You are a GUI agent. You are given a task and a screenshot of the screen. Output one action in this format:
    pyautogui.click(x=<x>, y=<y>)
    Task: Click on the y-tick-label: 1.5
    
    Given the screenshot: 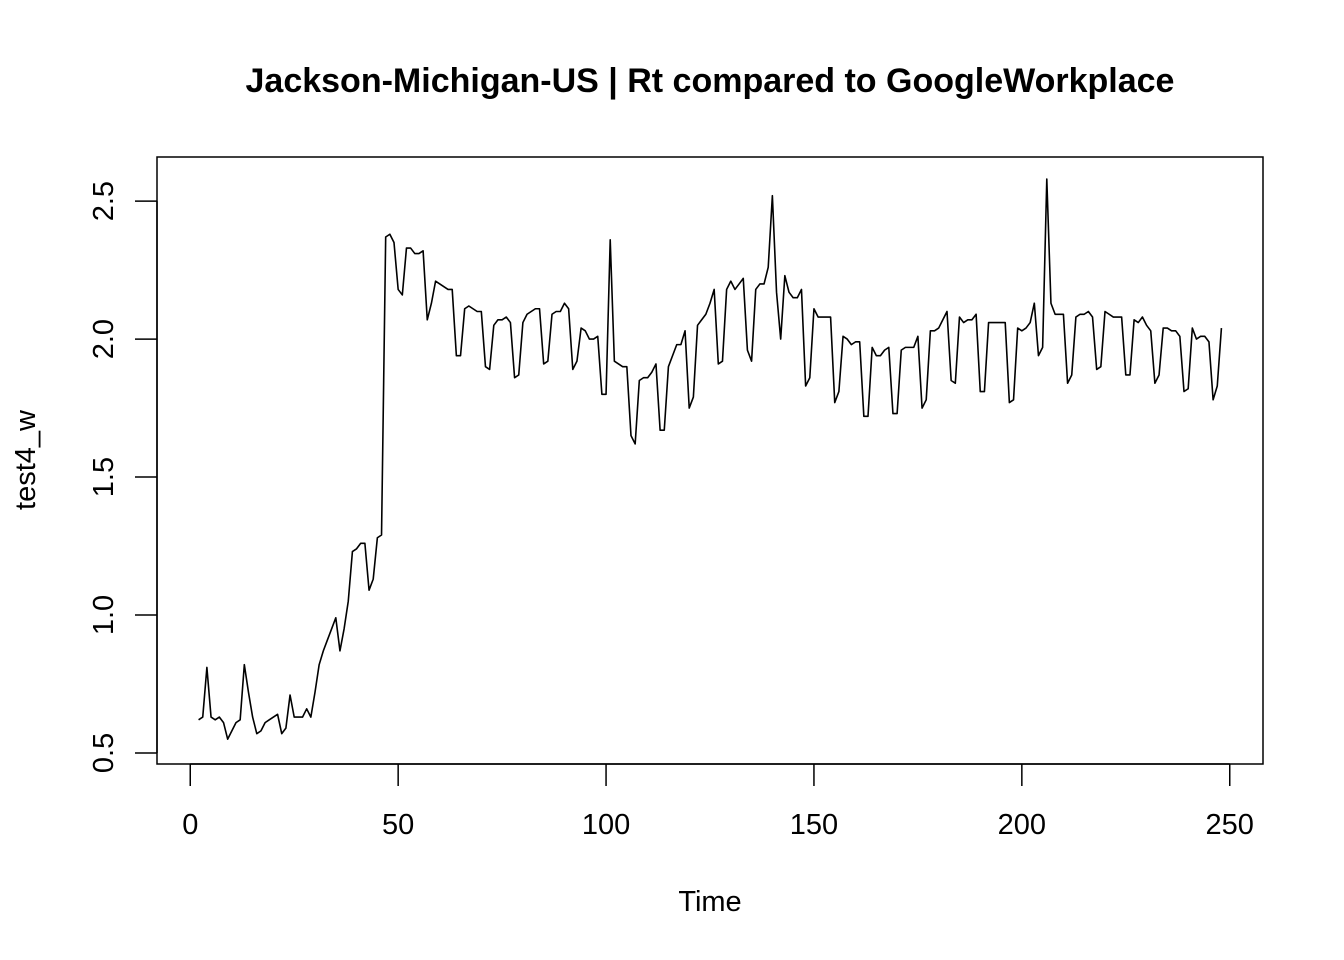 What is the action you would take?
    pyautogui.click(x=104, y=477)
    